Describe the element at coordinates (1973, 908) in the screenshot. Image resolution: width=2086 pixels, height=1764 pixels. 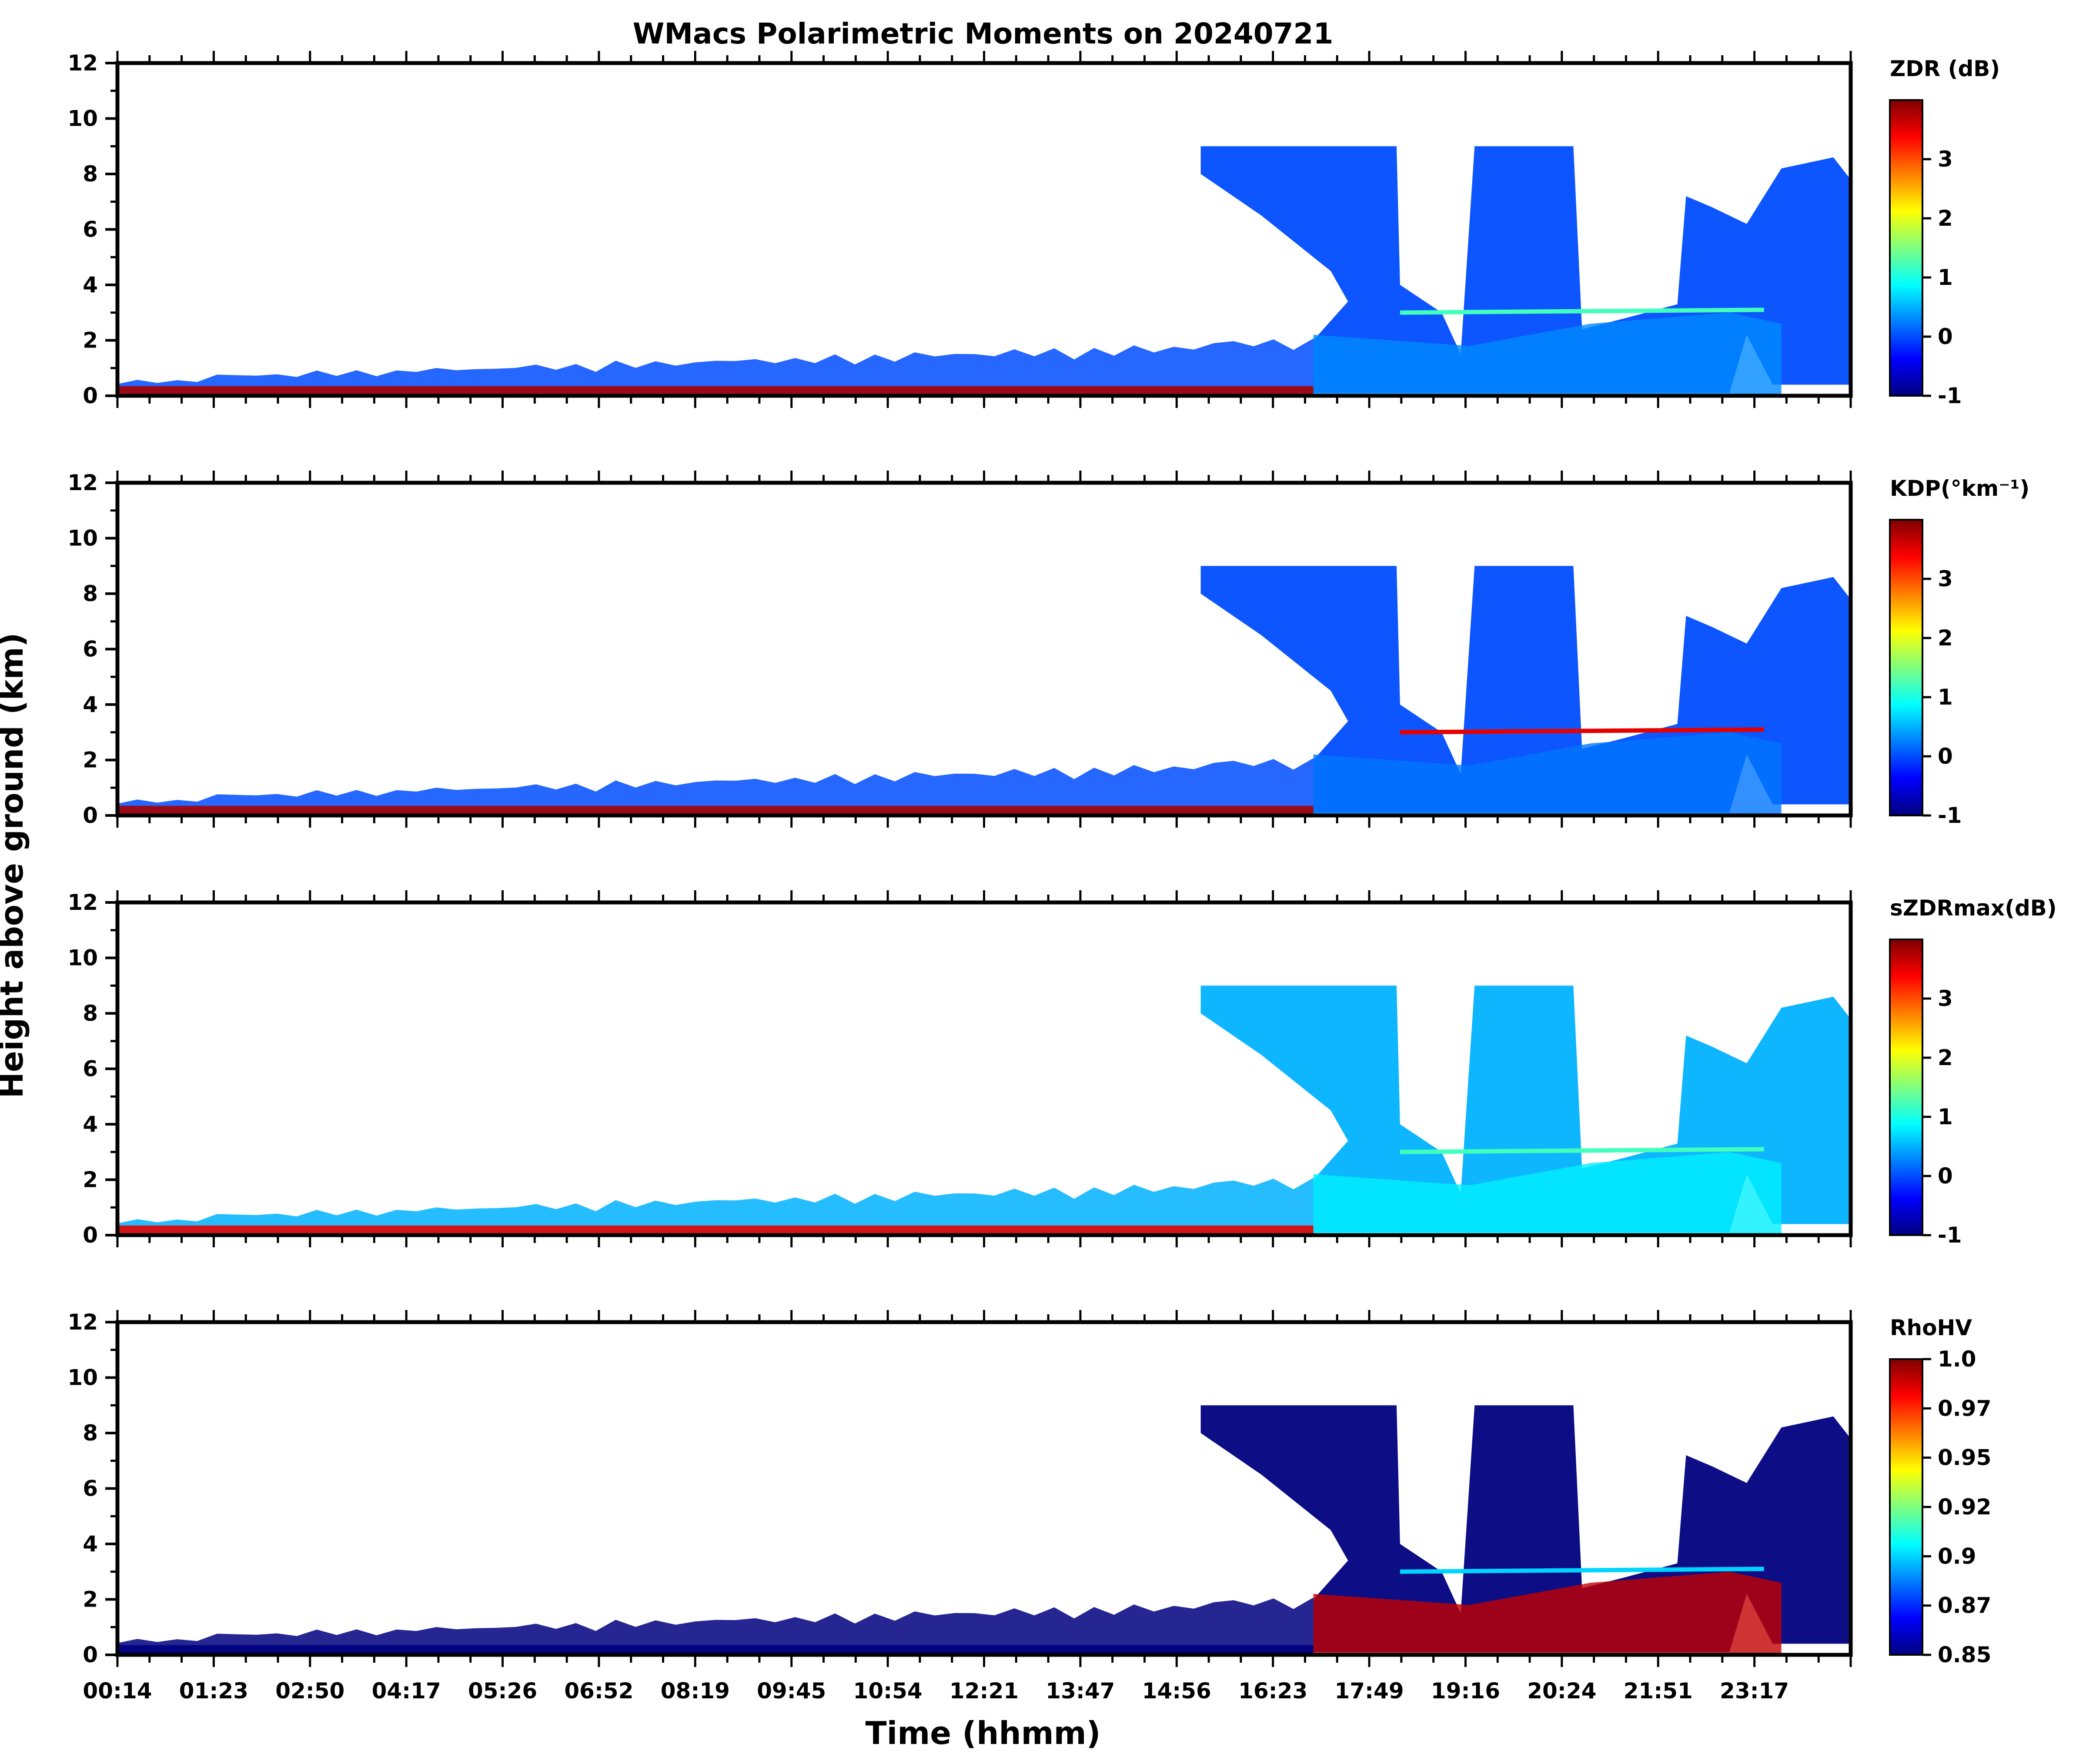
I see `szdrmax-colorbar-title: sZDRmax(dB)` at that location.